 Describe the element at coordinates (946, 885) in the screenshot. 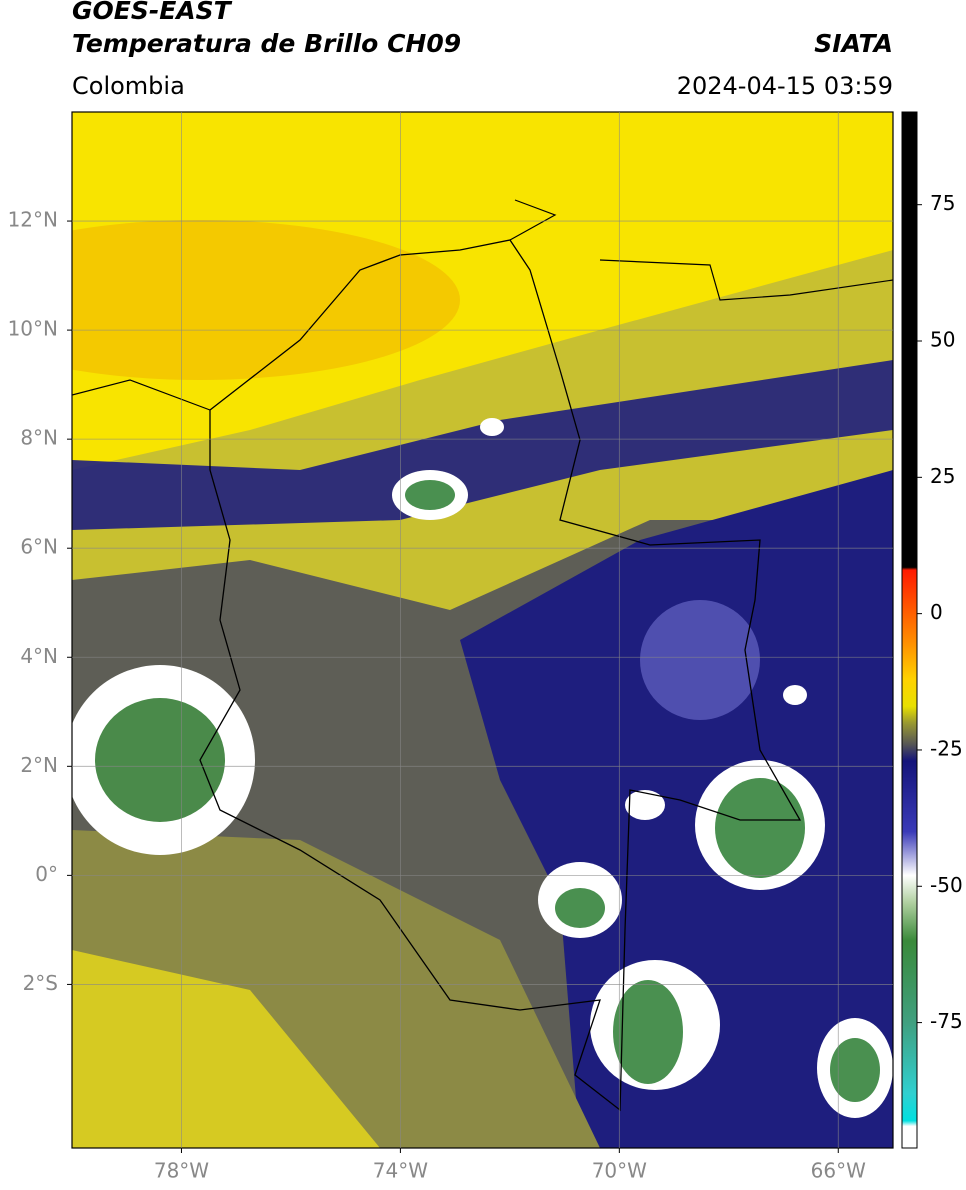

I see `colorbar-label: -50` at that location.